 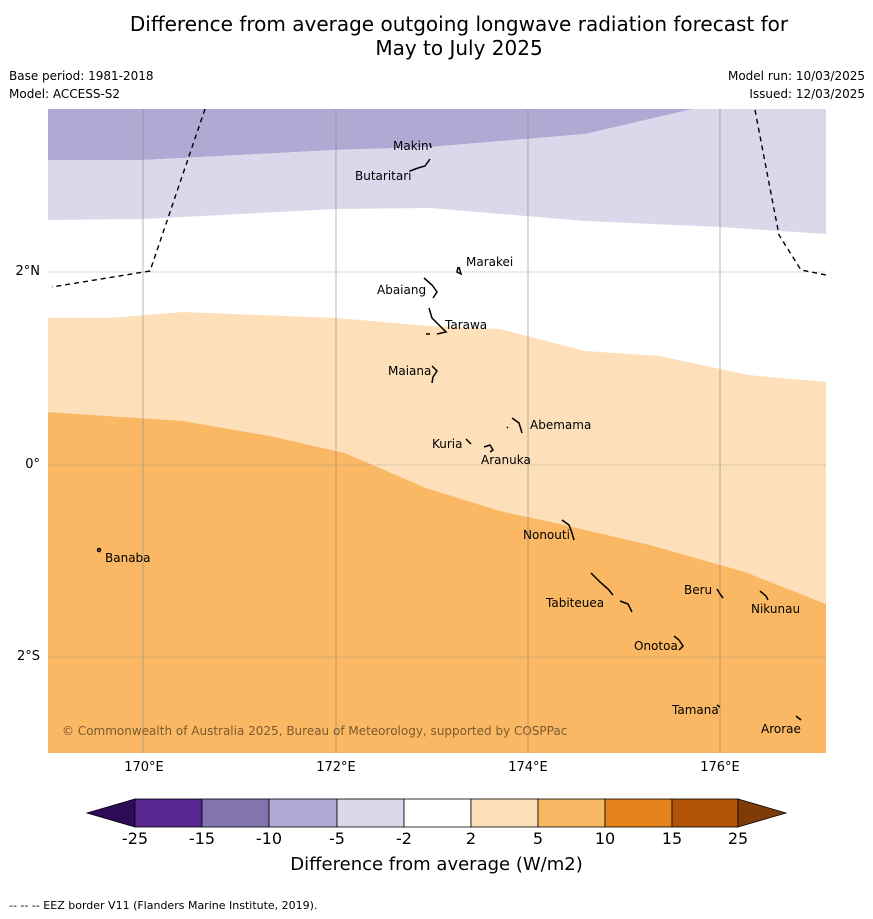 I want to click on lon-label-172e: 172°E, so click(x=336, y=767).